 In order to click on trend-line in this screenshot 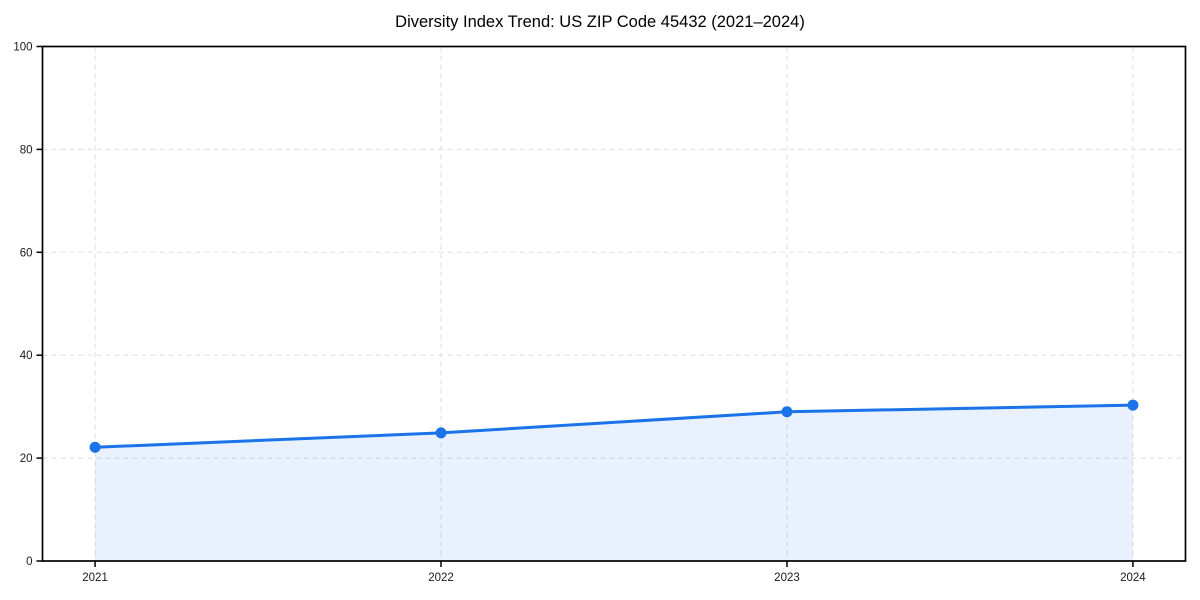, I will do `click(614, 426)`.